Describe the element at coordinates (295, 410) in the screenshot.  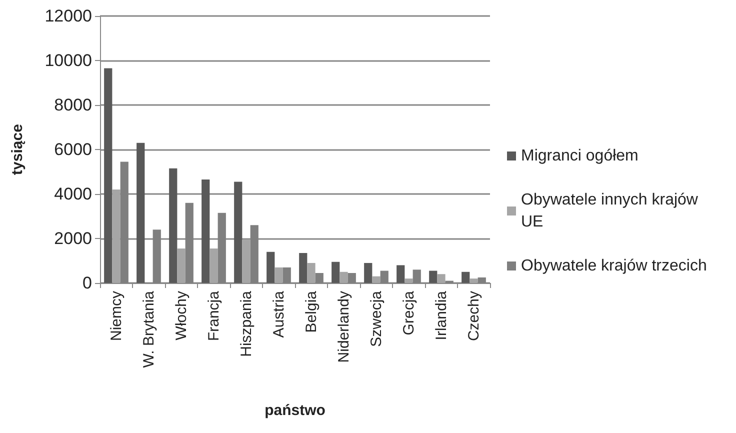
I see `x-axis-title: państwo` at that location.